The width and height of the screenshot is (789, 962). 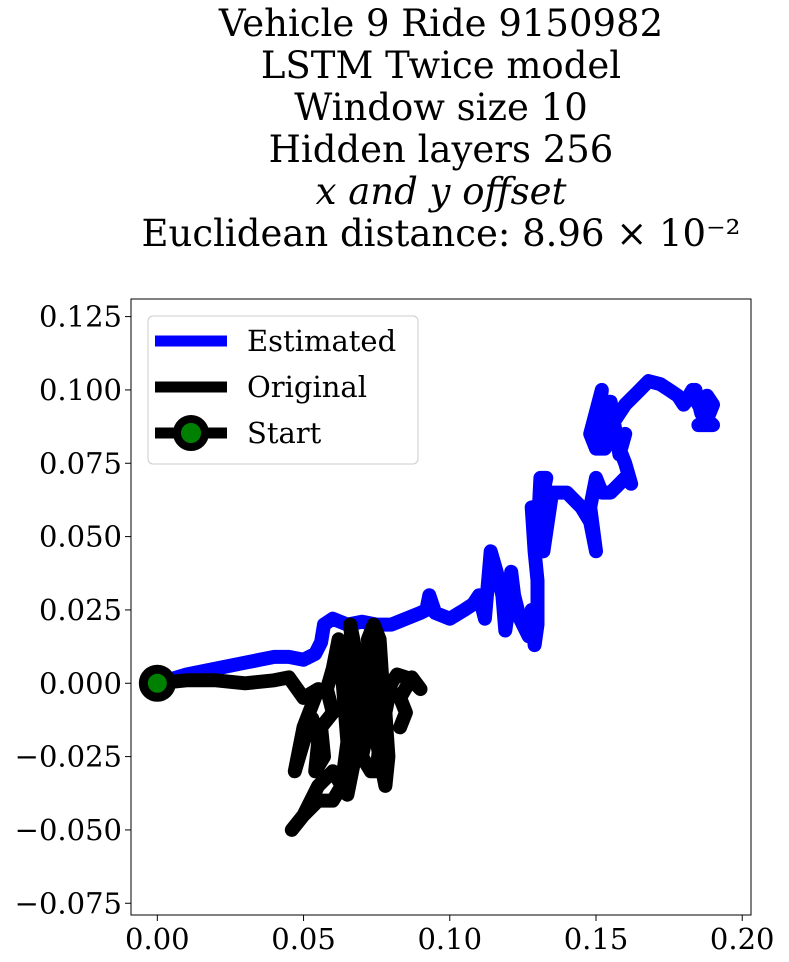 I want to click on legend-label-estimated: Estimated, so click(x=321, y=341).